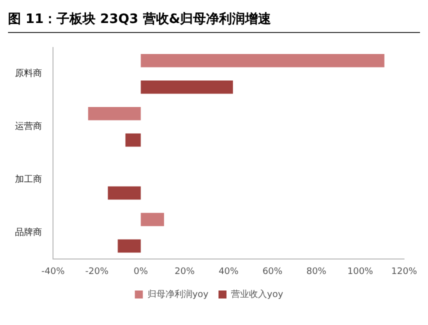 The height and width of the screenshot is (325, 428). Describe the element at coordinates (28, 180) in the screenshot. I see `y-tick-label: 加工商` at that location.